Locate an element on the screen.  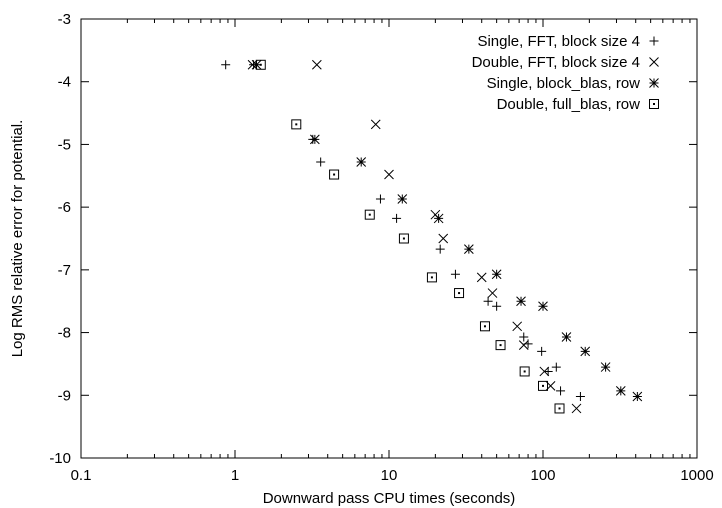
x-axis-label: Downward pass CPU times (seconds) is located at coordinates (389, 498).